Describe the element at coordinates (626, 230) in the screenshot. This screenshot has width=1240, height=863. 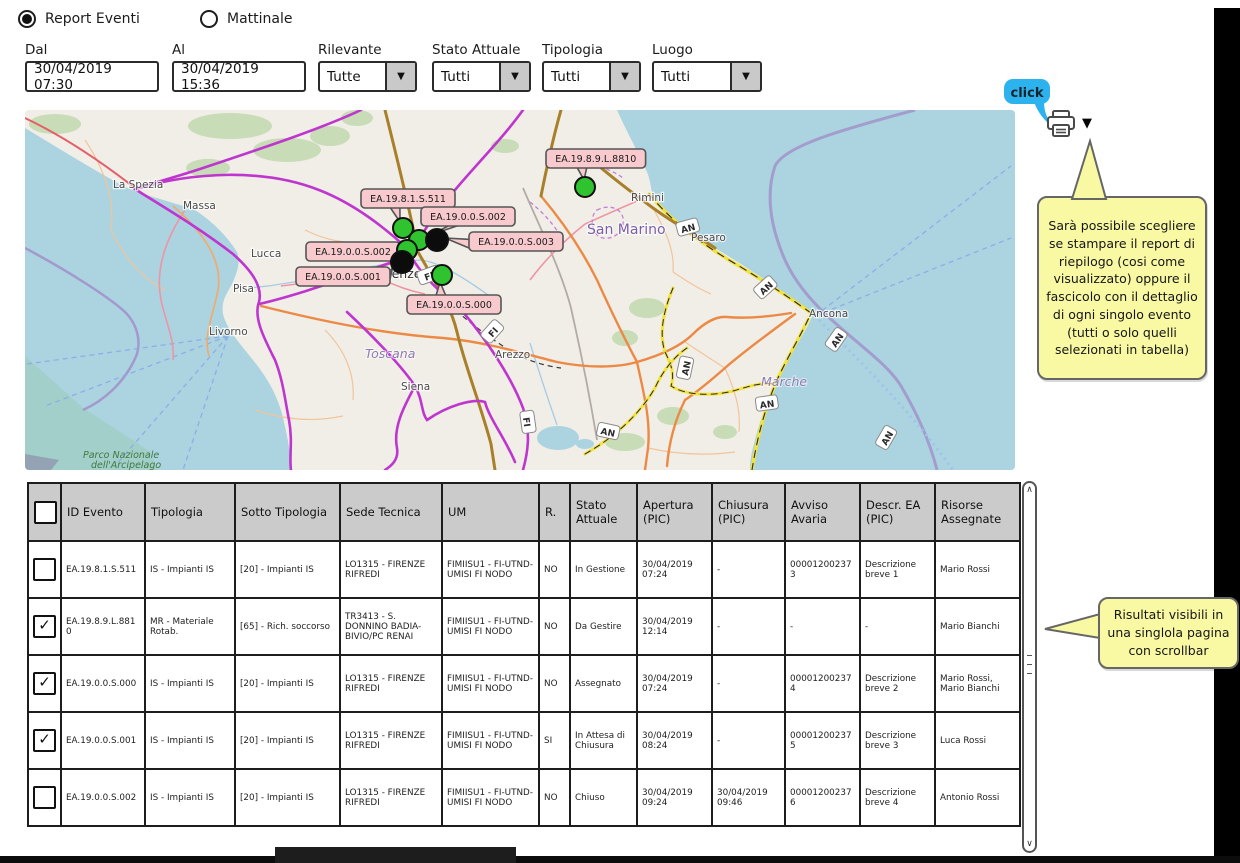
I see `map-place-label: San Marino` at that location.